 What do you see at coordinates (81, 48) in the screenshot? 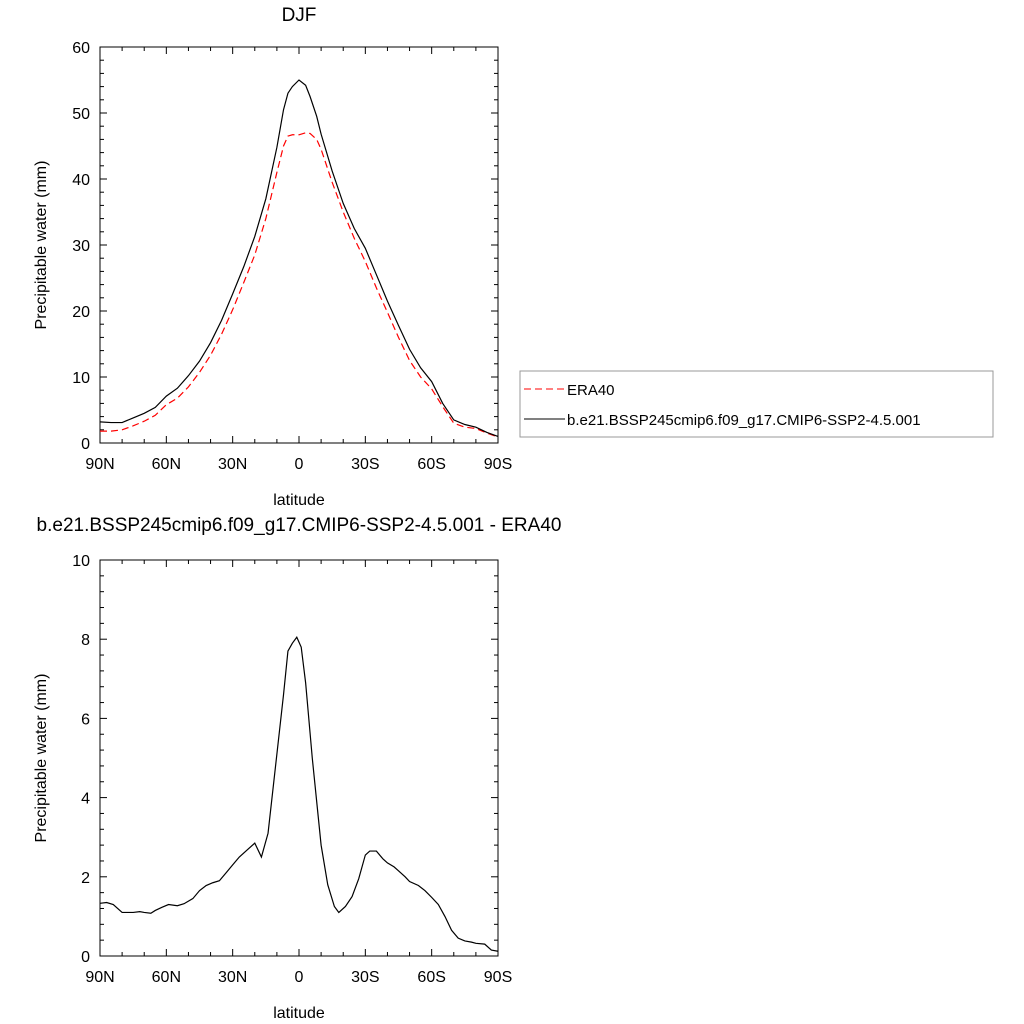
I see `top-y-tick-label: 60` at bounding box center [81, 48].